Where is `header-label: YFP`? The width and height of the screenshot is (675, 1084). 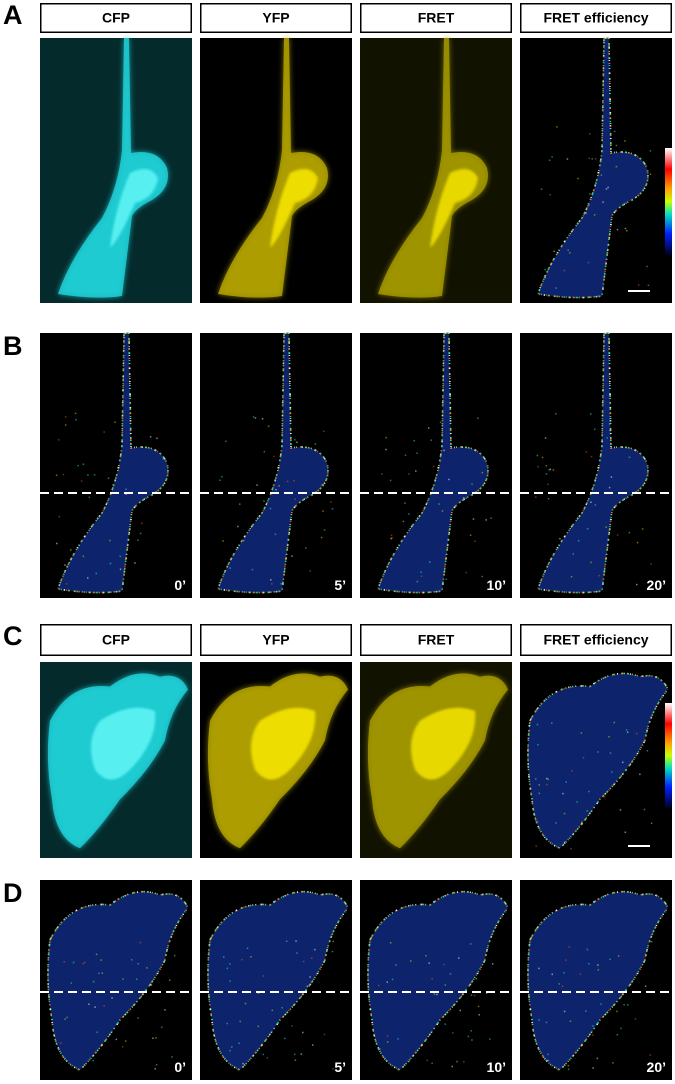
header-label: YFP is located at coordinates (275, 18).